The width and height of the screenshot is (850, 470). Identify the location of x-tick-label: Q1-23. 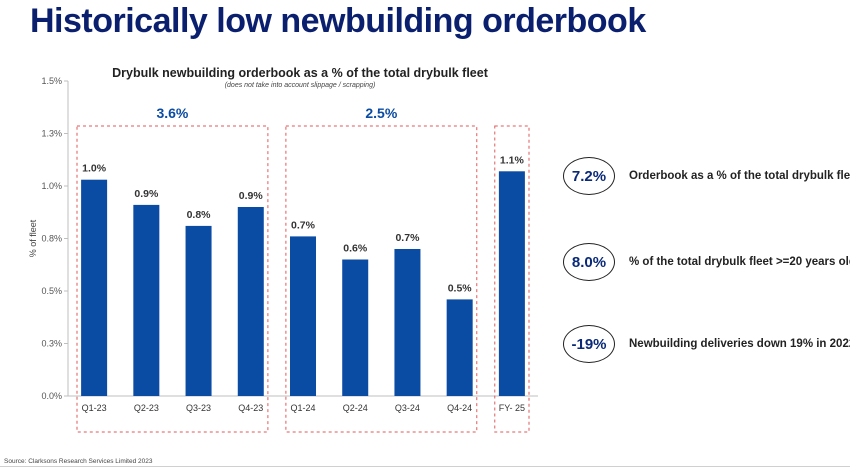
(94, 408).